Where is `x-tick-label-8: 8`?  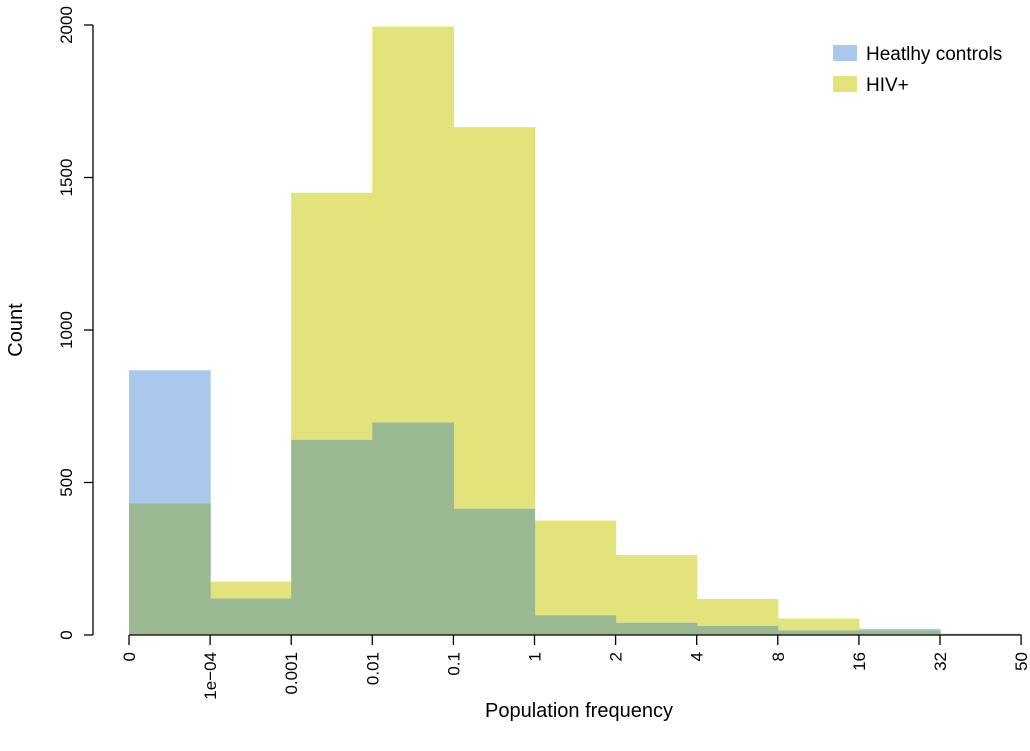 x-tick-label-8: 8 is located at coordinates (778, 656).